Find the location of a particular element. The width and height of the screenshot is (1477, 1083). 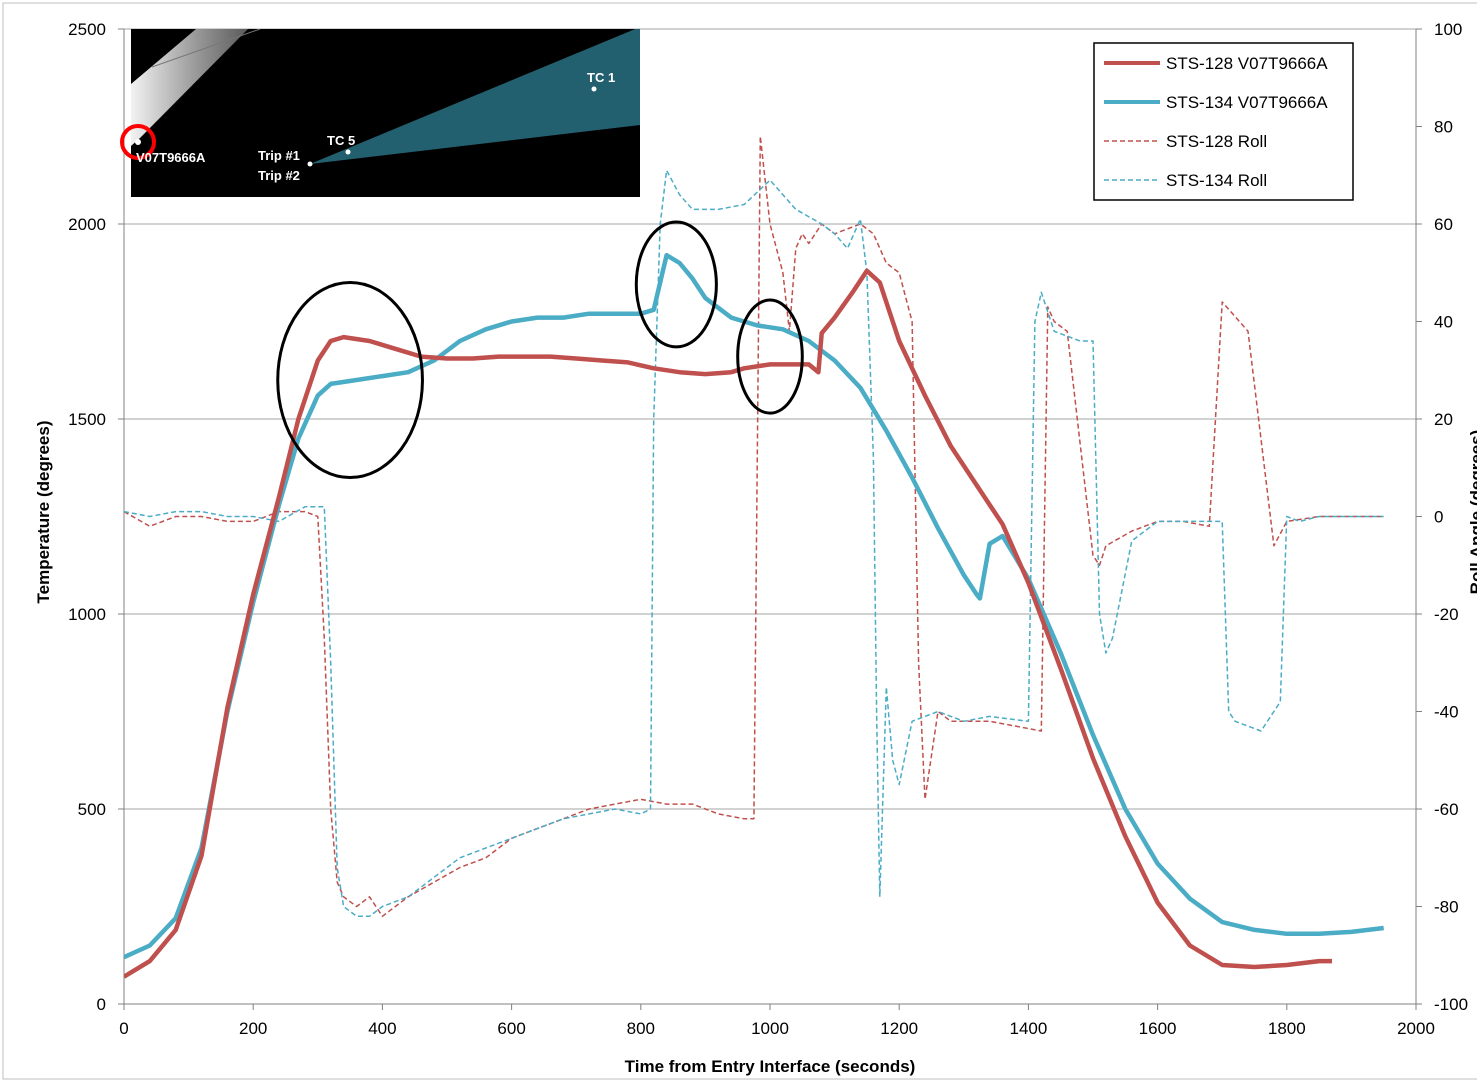

y-tick-label-4: 2000 is located at coordinates (87, 224).